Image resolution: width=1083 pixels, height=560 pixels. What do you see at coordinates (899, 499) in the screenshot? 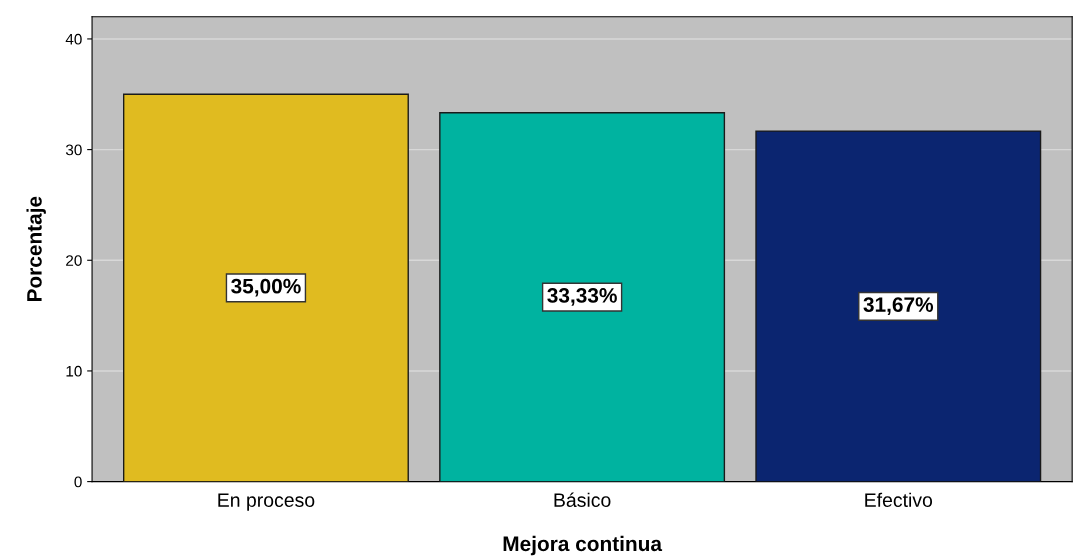
I see `x-tick-label: Efectivo` at bounding box center [899, 499].